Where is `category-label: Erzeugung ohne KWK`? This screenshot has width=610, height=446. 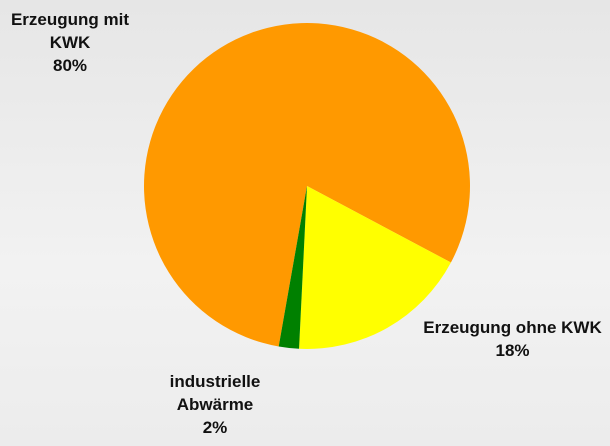
category-label: Erzeugung ohne KWK is located at coordinates (512, 327).